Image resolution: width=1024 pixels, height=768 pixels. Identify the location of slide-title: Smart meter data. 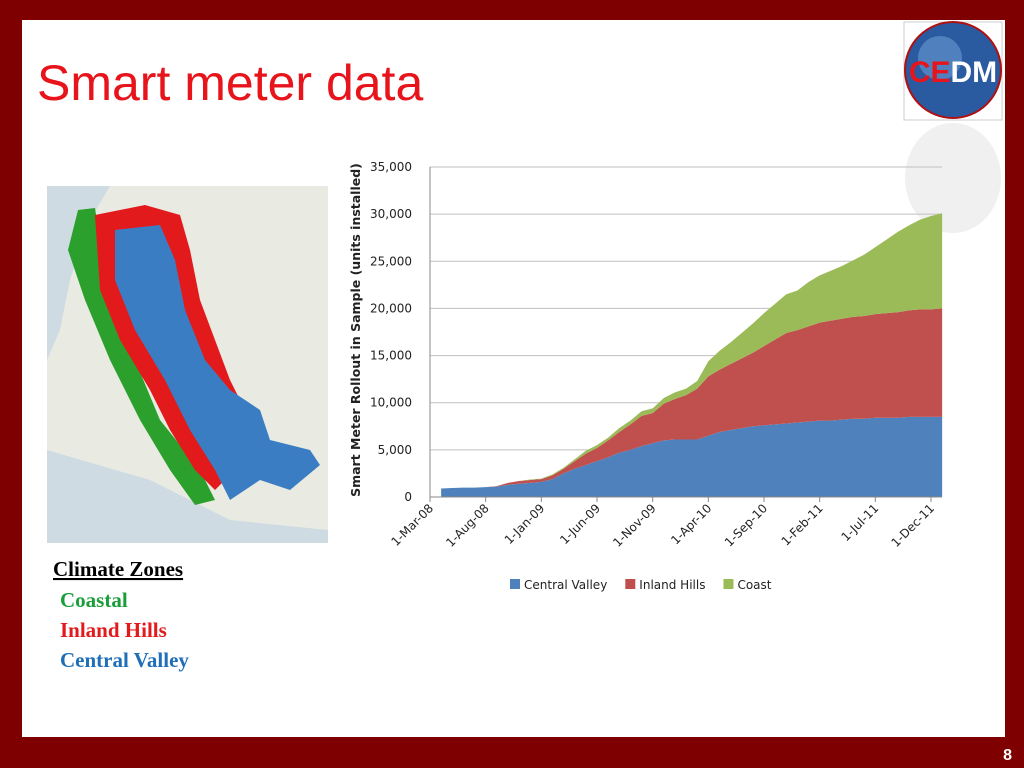
(230, 83).